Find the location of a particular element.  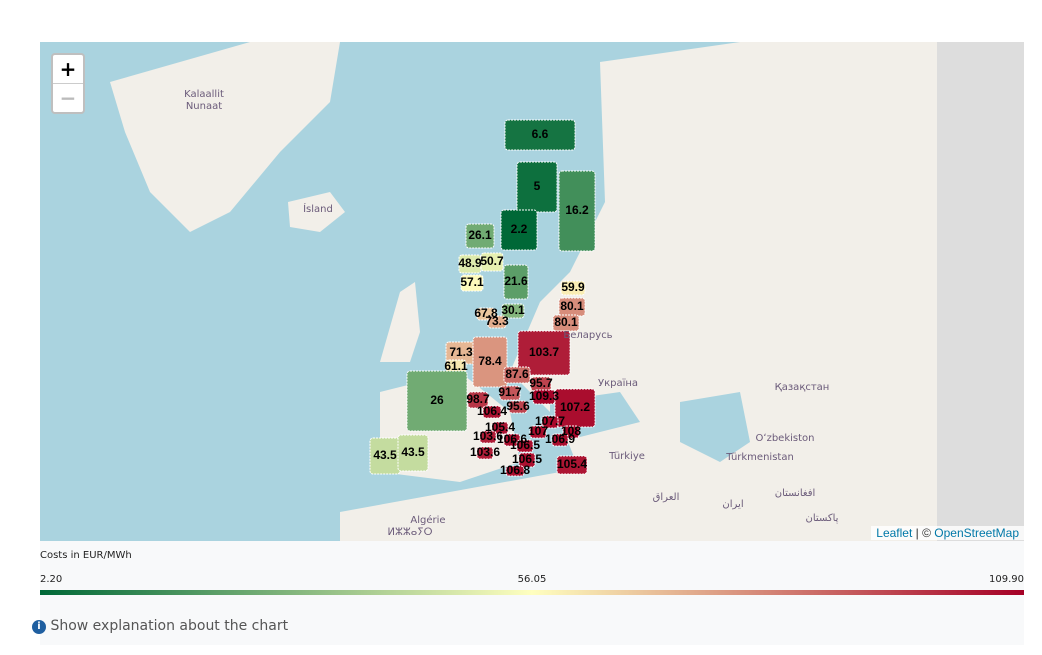

region-value: 43.5 is located at coordinates (385, 455).